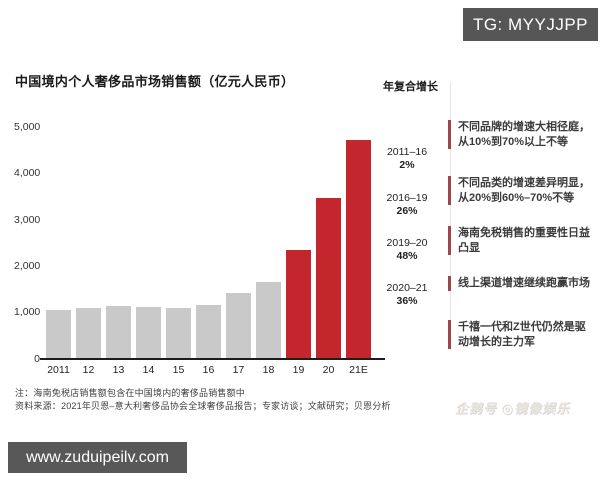 The width and height of the screenshot is (600, 480). What do you see at coordinates (27, 219) in the screenshot?
I see `y-axis-tick-label: 3,000` at bounding box center [27, 219].